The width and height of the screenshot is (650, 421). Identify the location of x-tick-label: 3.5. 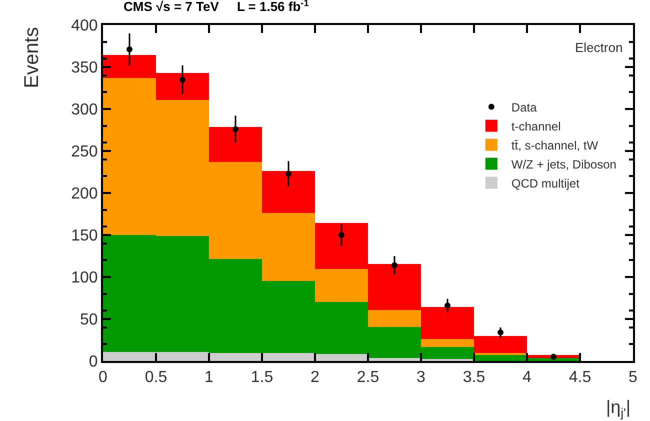
(474, 377).